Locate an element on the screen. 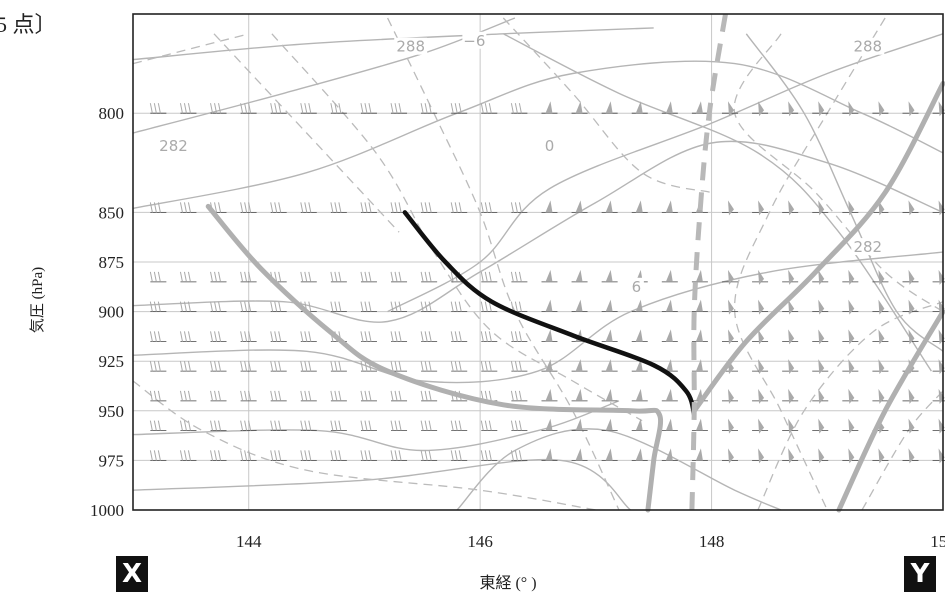 This screenshot has width=945, height=594. x-tick-label: 148 is located at coordinates (712, 541).